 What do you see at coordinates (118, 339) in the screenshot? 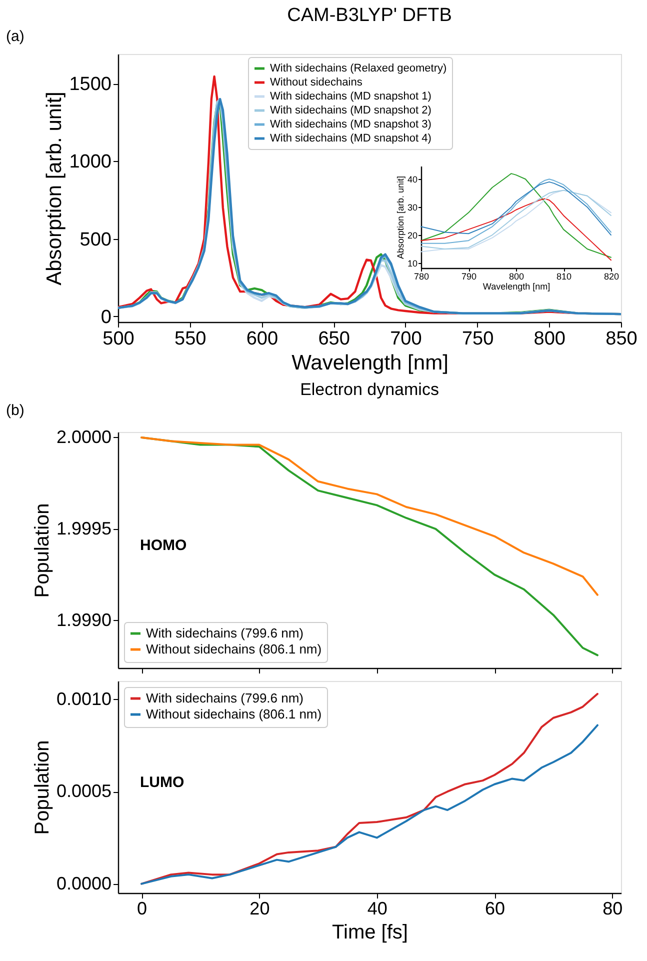
I see `x-tick-label: 500` at bounding box center [118, 339].